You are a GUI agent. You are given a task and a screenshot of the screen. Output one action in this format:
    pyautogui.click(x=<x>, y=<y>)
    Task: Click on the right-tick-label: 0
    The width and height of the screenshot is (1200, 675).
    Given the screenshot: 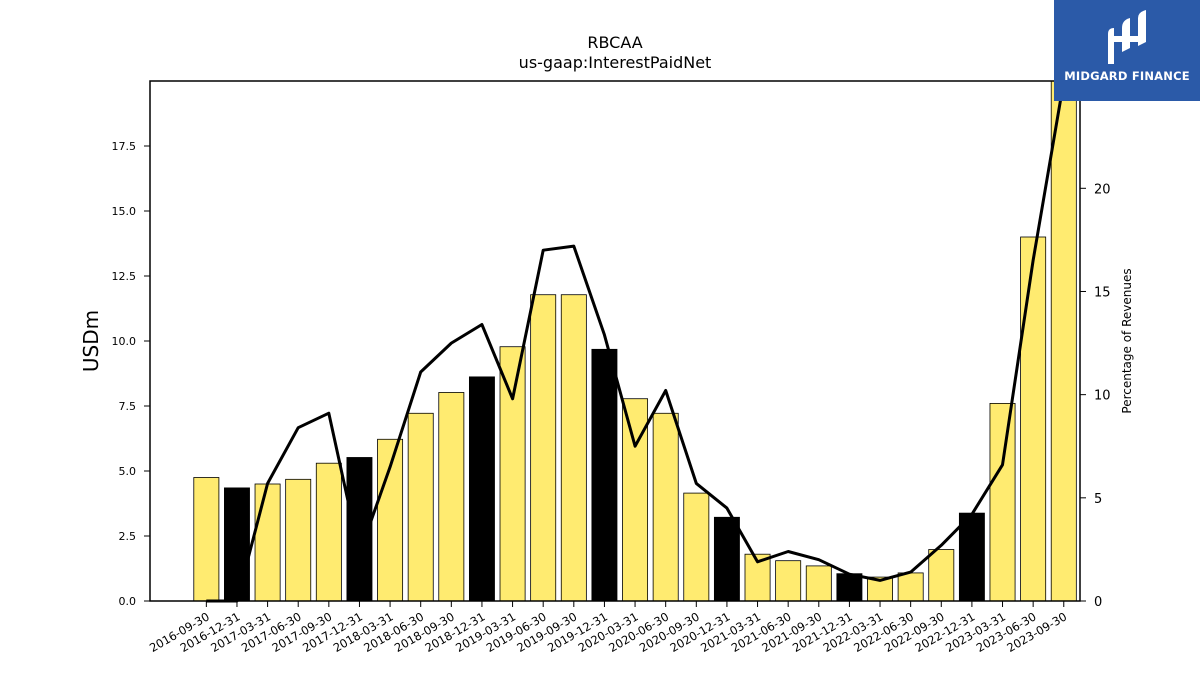 What is the action you would take?
    pyautogui.click(x=1098, y=602)
    